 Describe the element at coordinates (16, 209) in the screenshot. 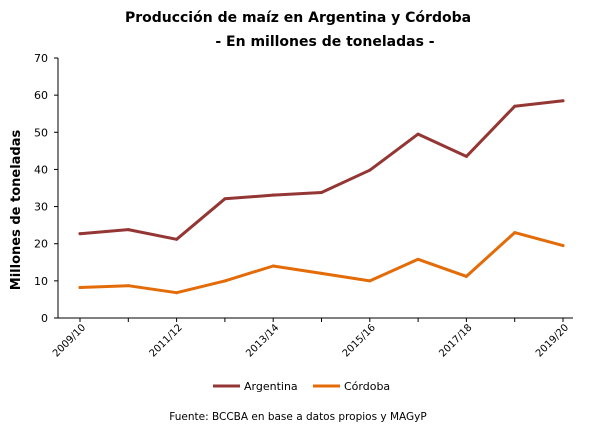

I see `y-axis-label: Millones de toneladas` at that location.